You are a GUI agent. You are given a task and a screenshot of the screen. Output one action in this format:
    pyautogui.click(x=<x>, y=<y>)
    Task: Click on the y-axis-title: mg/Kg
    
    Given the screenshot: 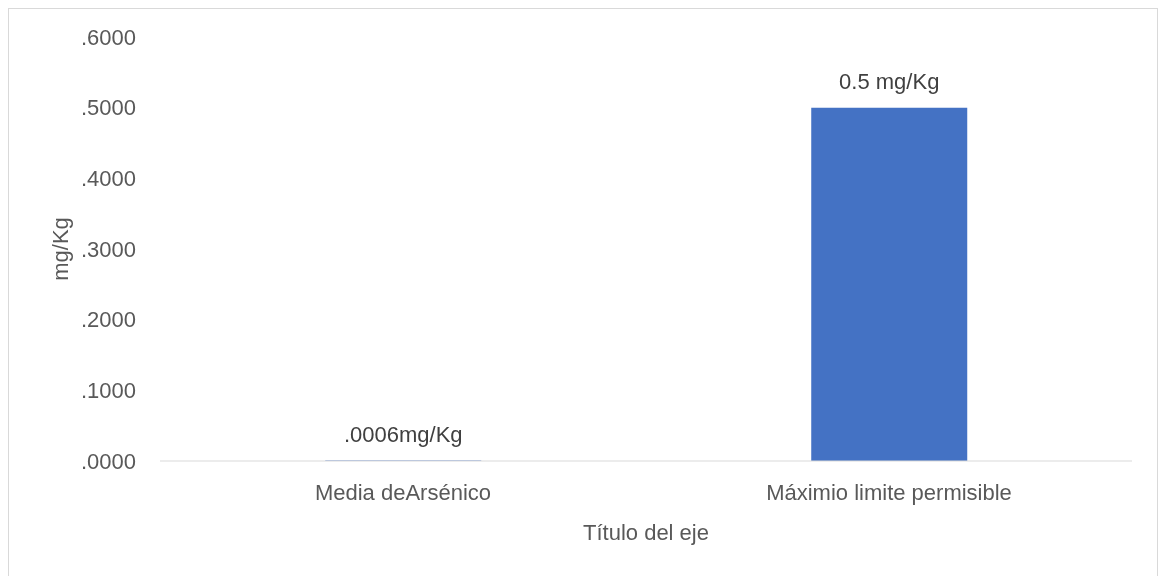 What is the action you would take?
    pyautogui.click(x=60, y=249)
    